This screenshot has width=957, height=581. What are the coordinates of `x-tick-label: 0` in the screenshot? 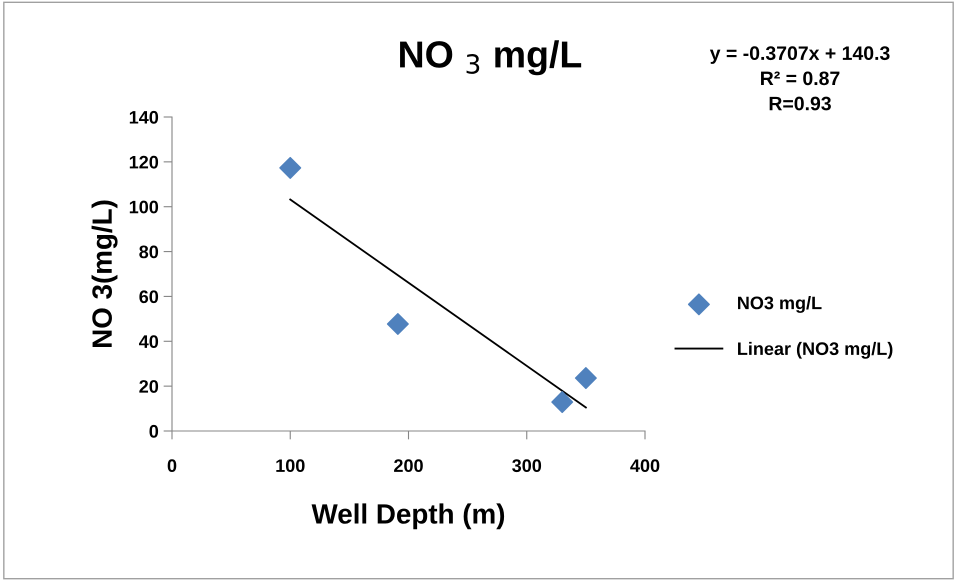 It's located at (172, 465).